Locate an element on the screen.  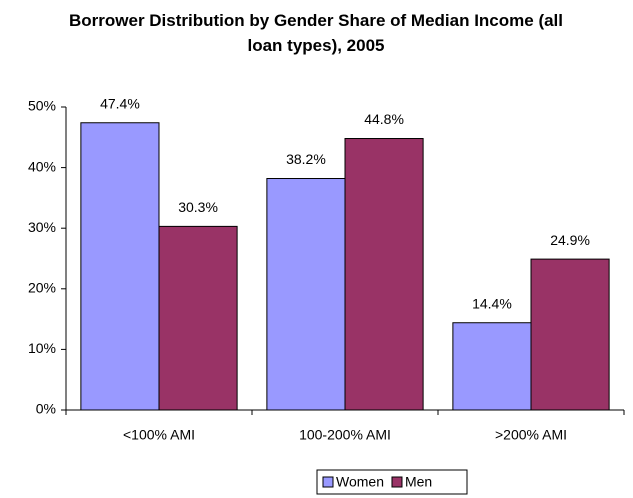
x-tick-label: 100-200% AMI is located at coordinates (345, 435).